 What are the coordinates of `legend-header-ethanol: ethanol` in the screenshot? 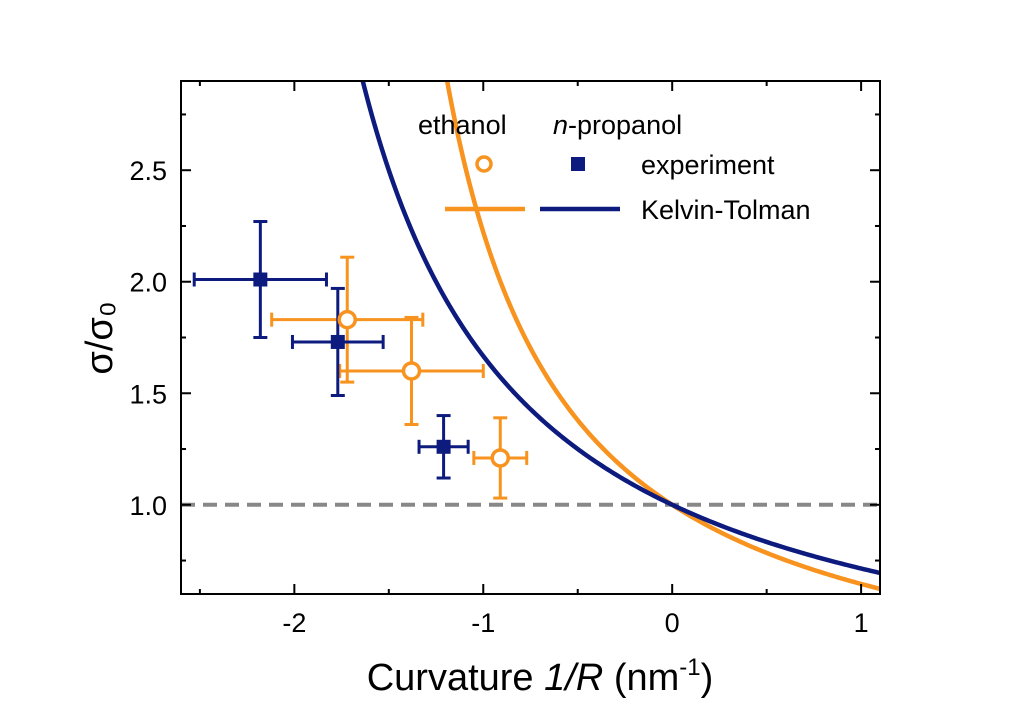 It's located at (462, 125).